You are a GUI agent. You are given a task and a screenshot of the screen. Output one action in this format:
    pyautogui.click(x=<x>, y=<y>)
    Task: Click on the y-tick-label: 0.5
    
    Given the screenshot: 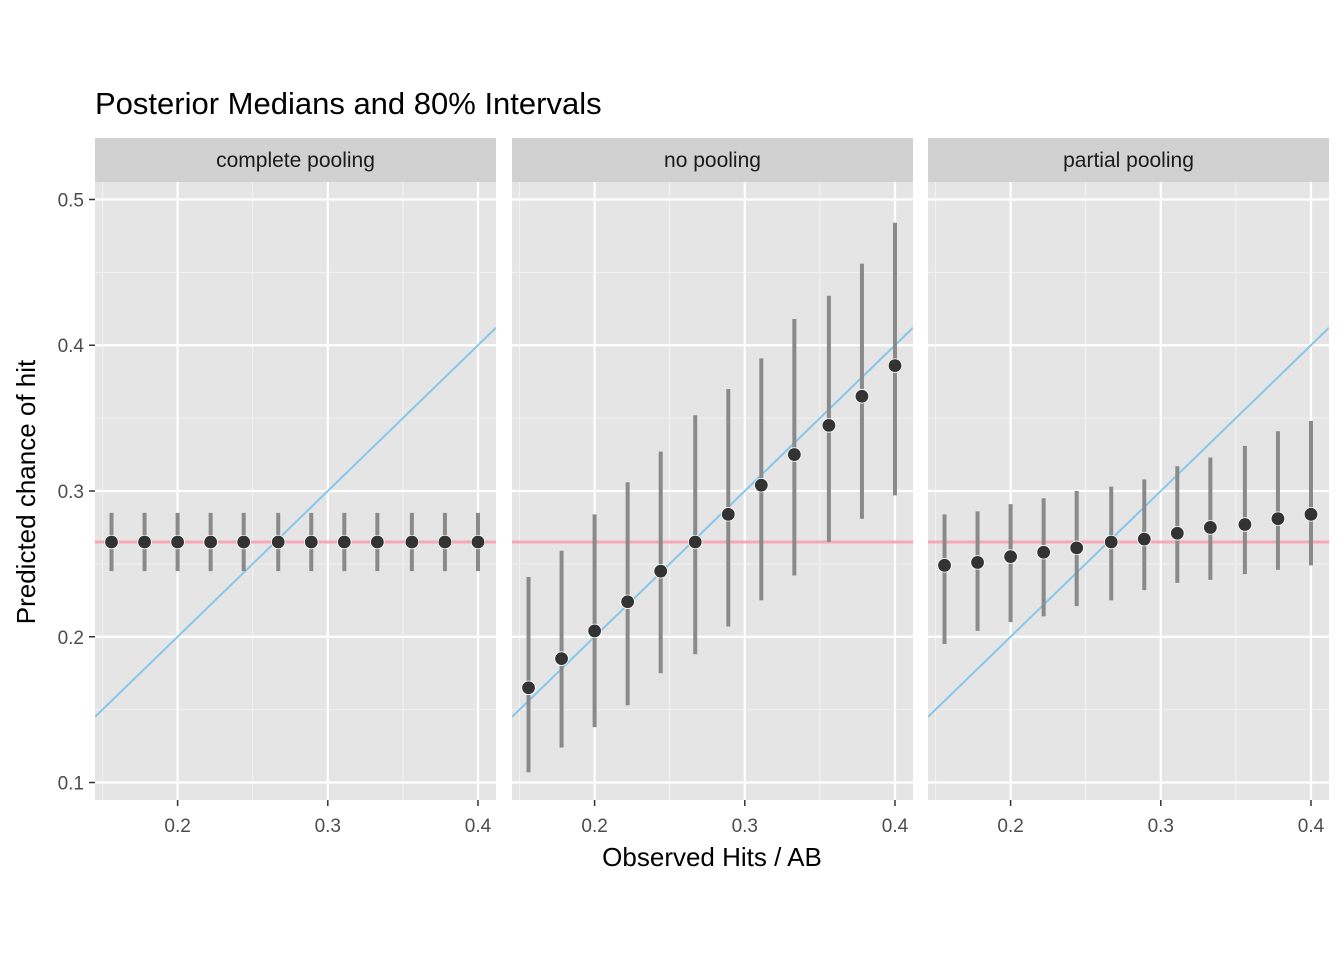 What is the action you would take?
    pyautogui.click(x=71, y=200)
    